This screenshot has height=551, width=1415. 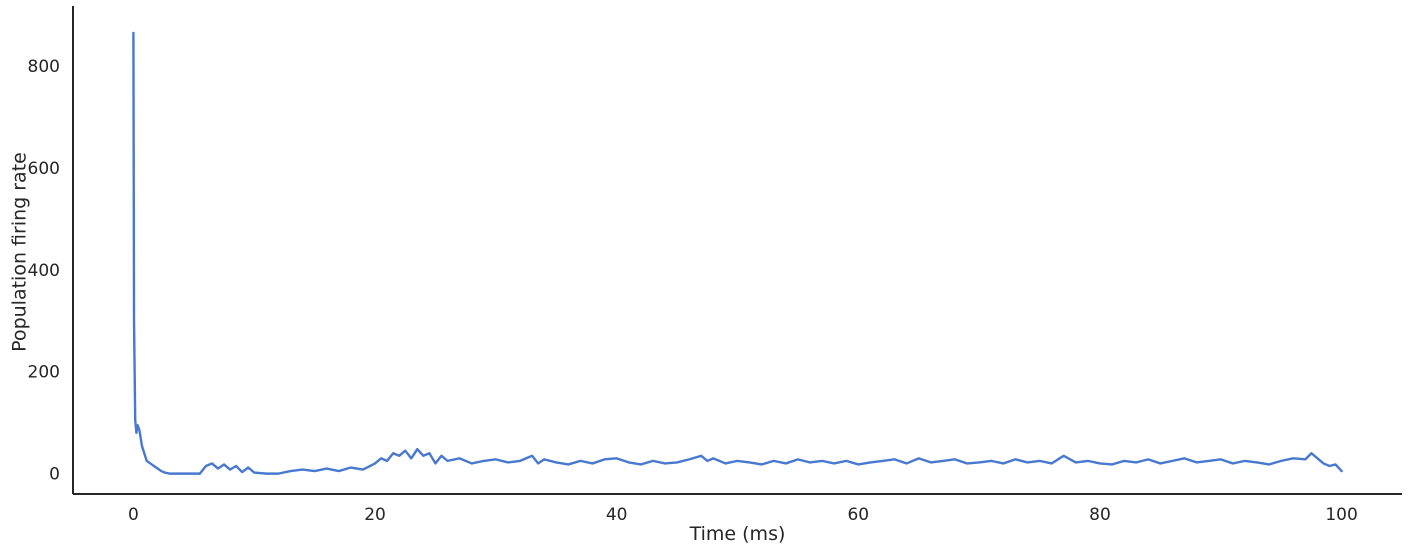 What do you see at coordinates (1100, 515) in the screenshot?
I see `x-tick-label: 80` at bounding box center [1100, 515].